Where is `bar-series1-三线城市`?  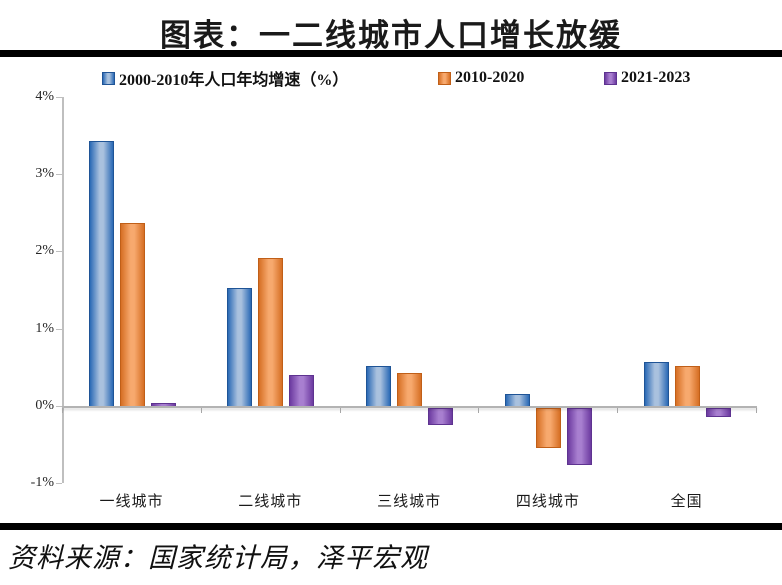 bar-series1-三线城市 is located at coordinates (410, 390).